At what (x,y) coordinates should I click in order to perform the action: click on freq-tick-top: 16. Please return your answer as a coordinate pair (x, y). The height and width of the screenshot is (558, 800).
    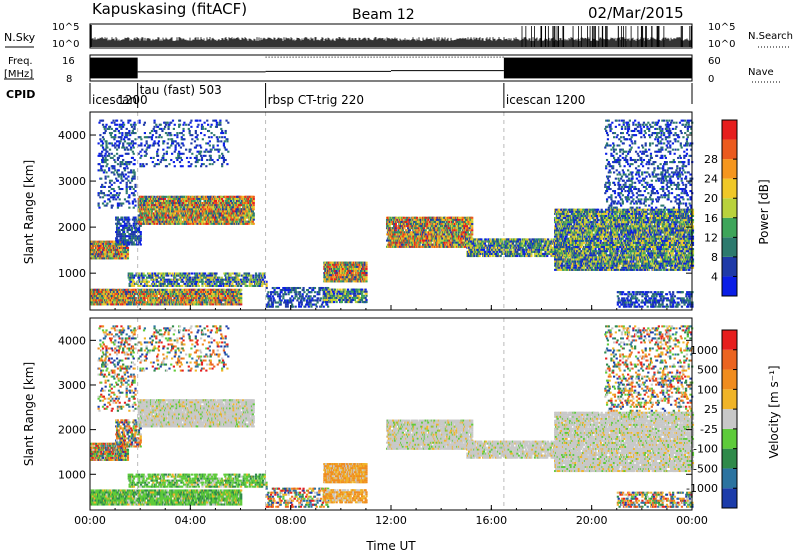
    Looking at the image, I should click on (68, 61).